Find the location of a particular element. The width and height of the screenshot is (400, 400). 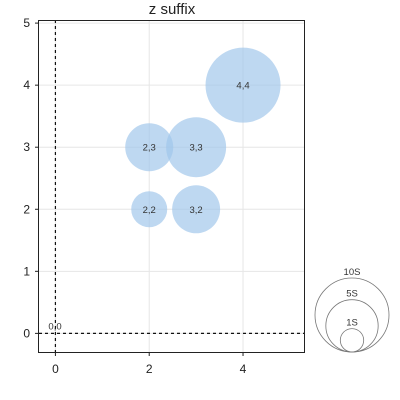

bubble-label: 2,3 is located at coordinates (149, 148).